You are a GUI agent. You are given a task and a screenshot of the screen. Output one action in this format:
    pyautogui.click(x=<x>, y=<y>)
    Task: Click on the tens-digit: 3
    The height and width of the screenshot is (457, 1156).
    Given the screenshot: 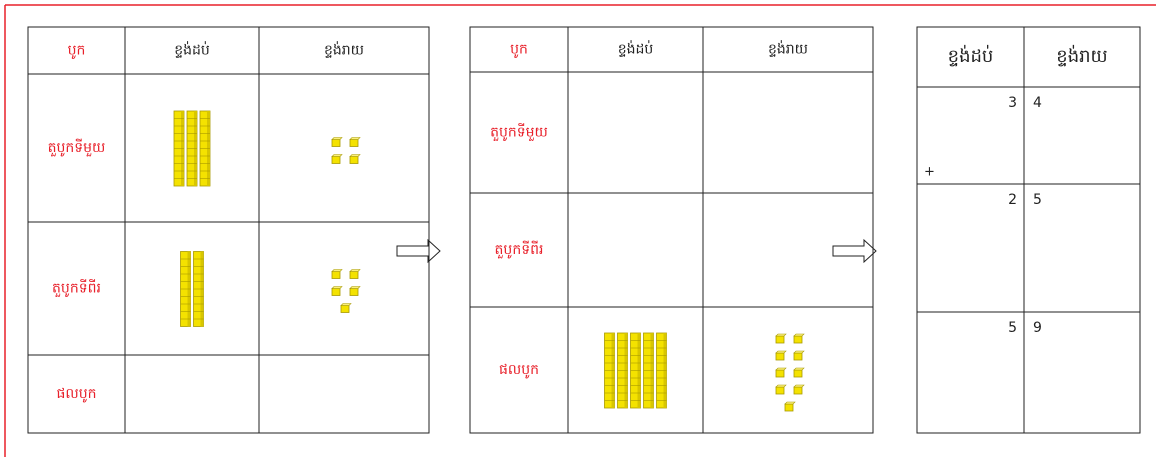 What is the action you would take?
    pyautogui.click(x=1012, y=103)
    